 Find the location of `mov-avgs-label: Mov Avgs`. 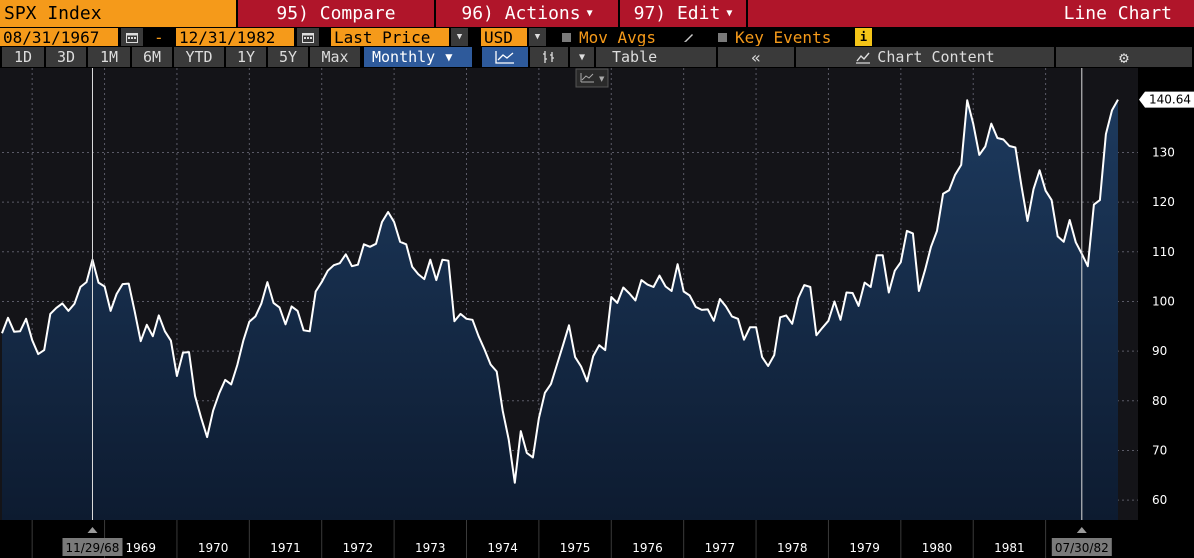

mov-avgs-label: Mov Avgs is located at coordinates (618, 37).